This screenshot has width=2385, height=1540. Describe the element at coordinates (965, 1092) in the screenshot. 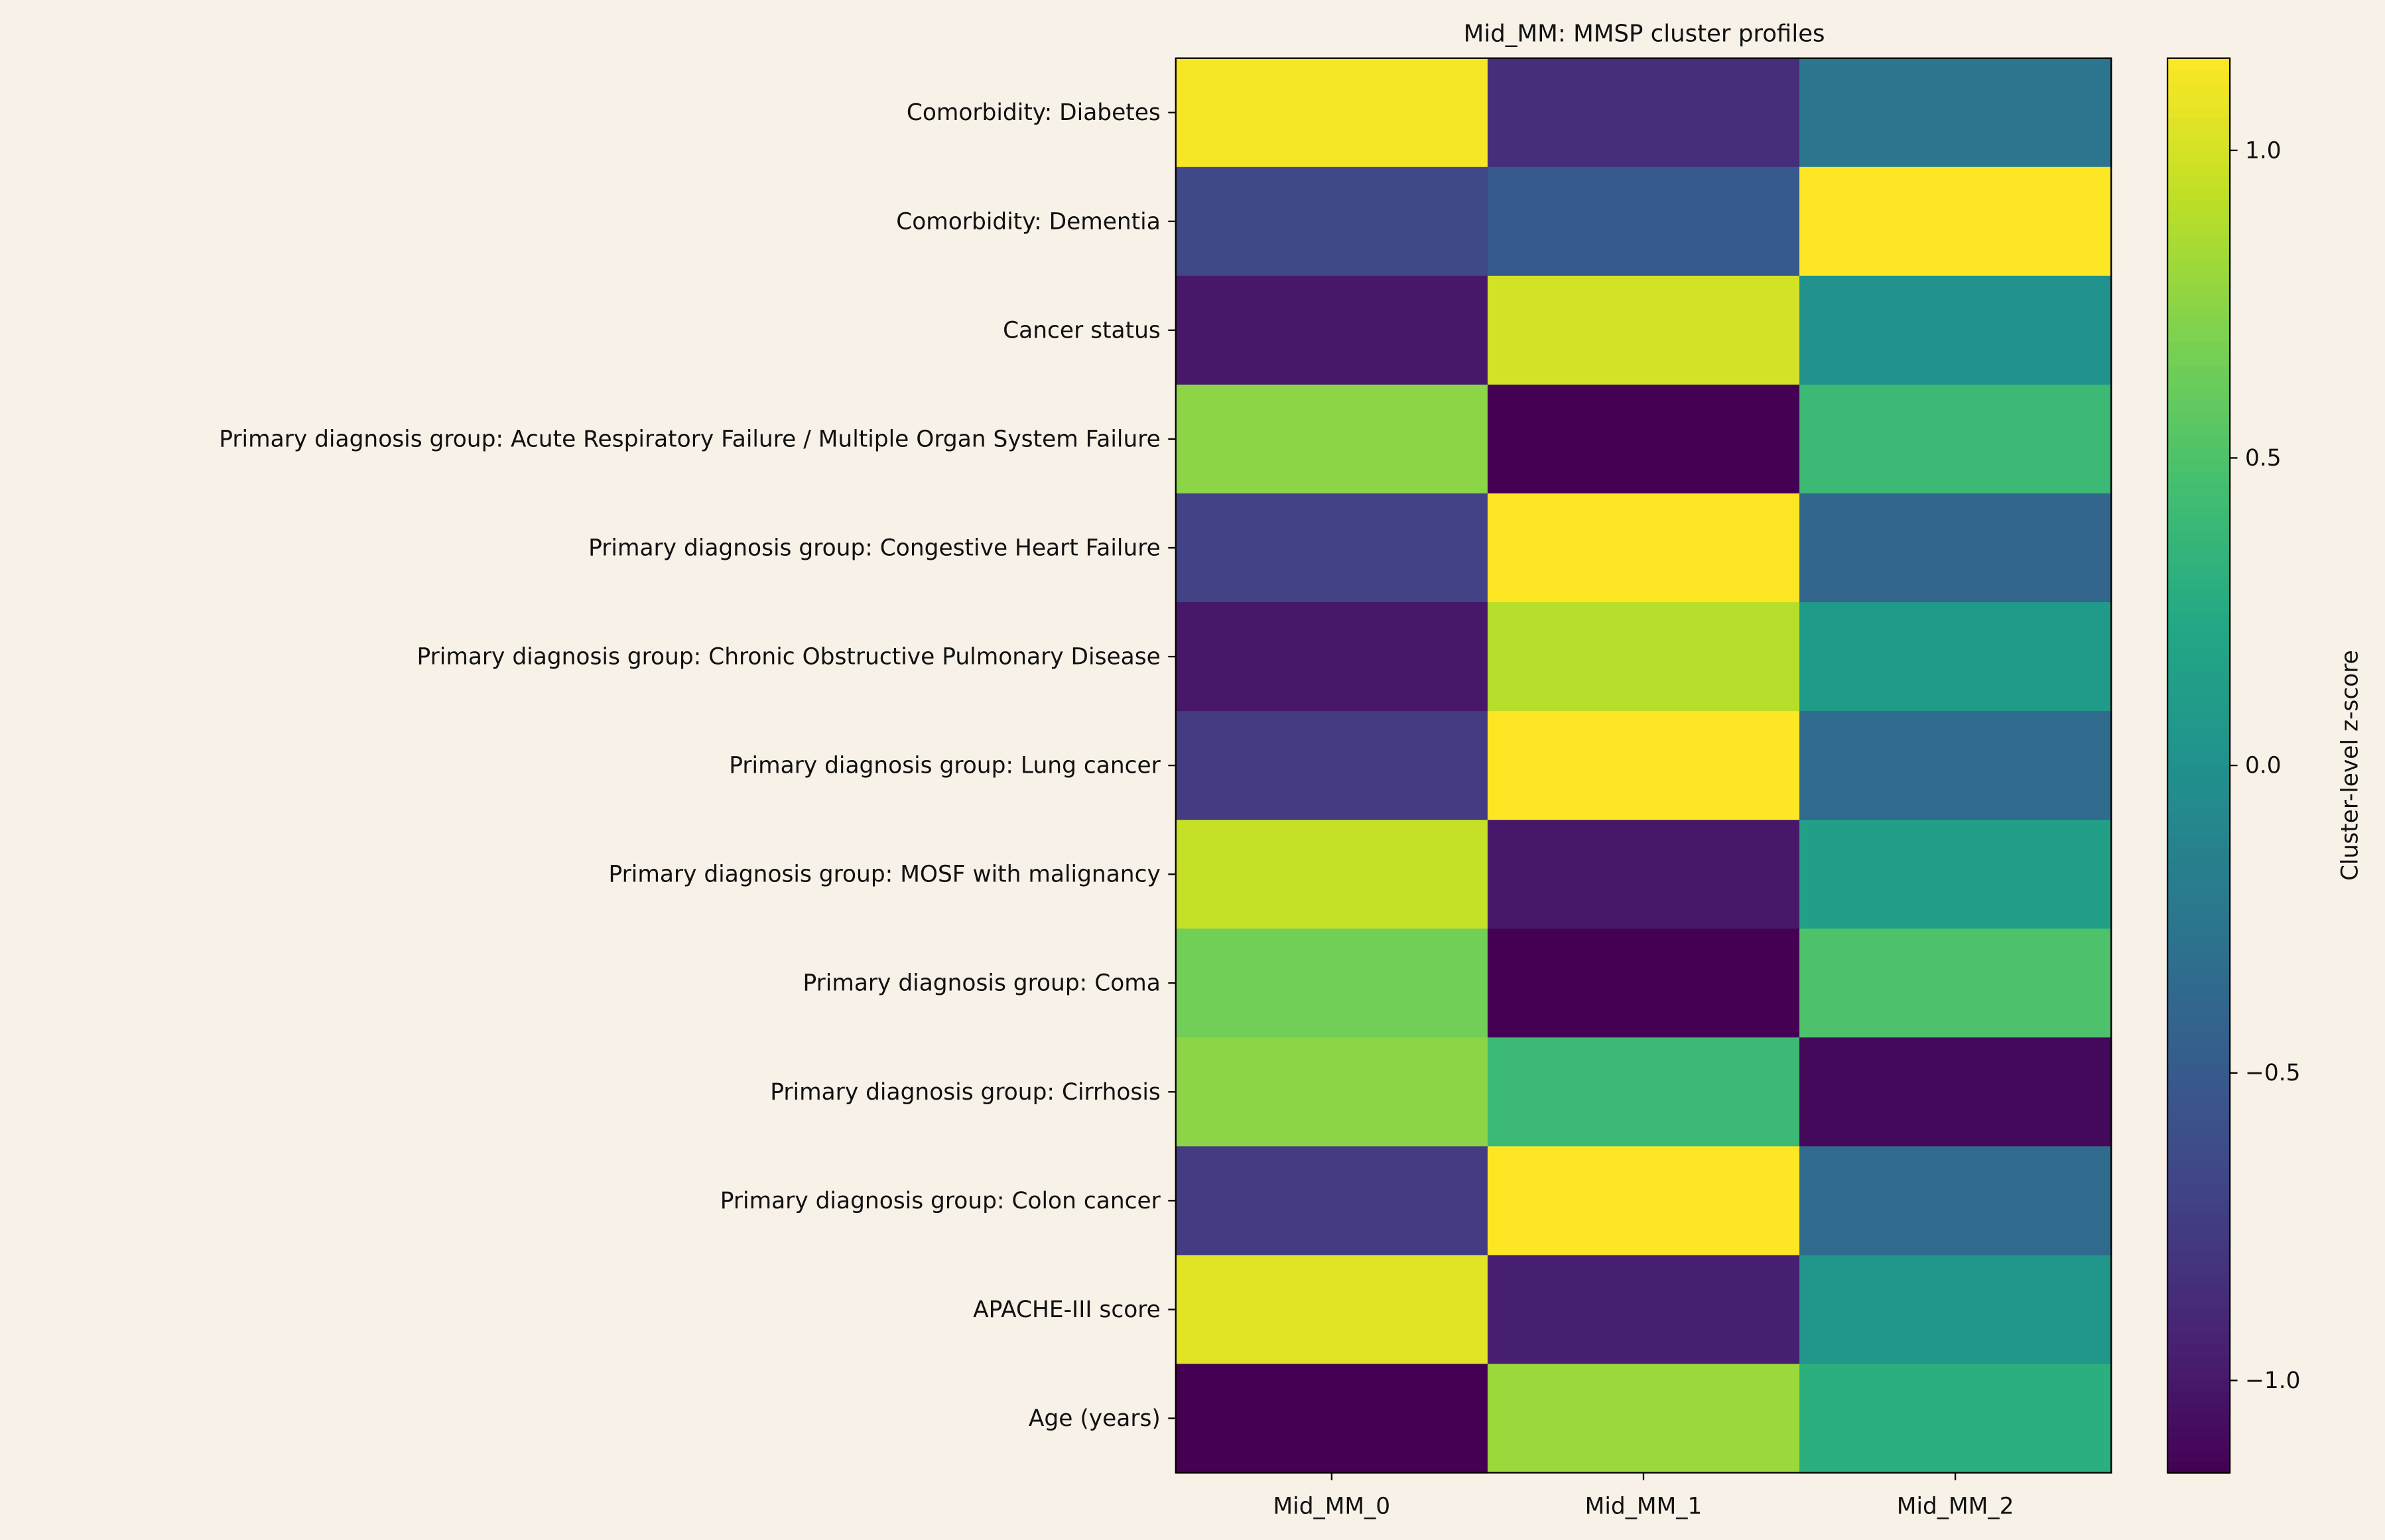

I see `row-label: Primary diagnosis group: Cirrhosis` at that location.